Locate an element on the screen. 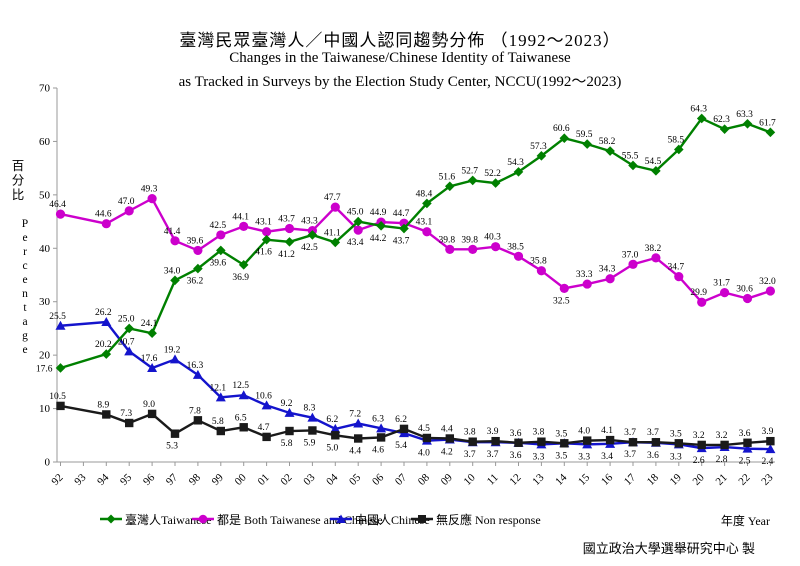 This screenshot has height=566, width=800. data-label-chinese: 3.4 is located at coordinates (607, 457).